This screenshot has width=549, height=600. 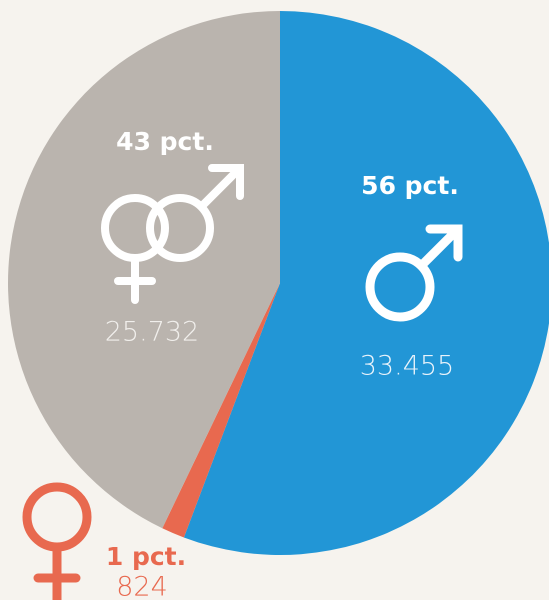 I want to click on count-label: 33.455, so click(x=407, y=366).